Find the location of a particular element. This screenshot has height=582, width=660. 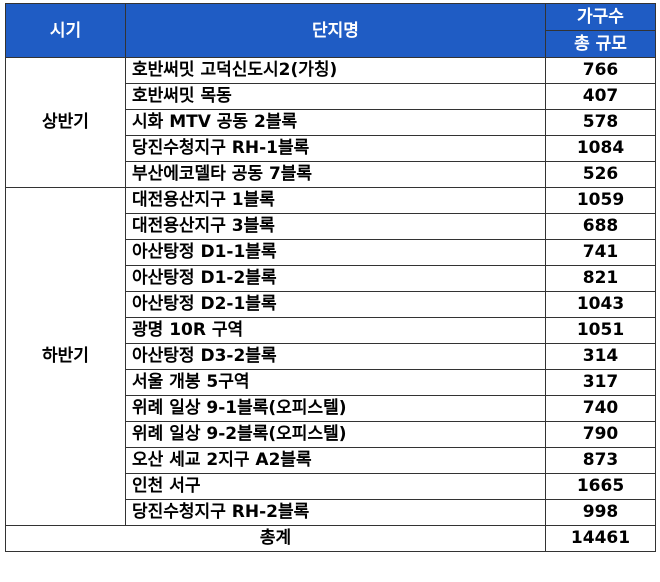

complex-name: 당진수청지구 RH-1블록 is located at coordinates (335, 148).